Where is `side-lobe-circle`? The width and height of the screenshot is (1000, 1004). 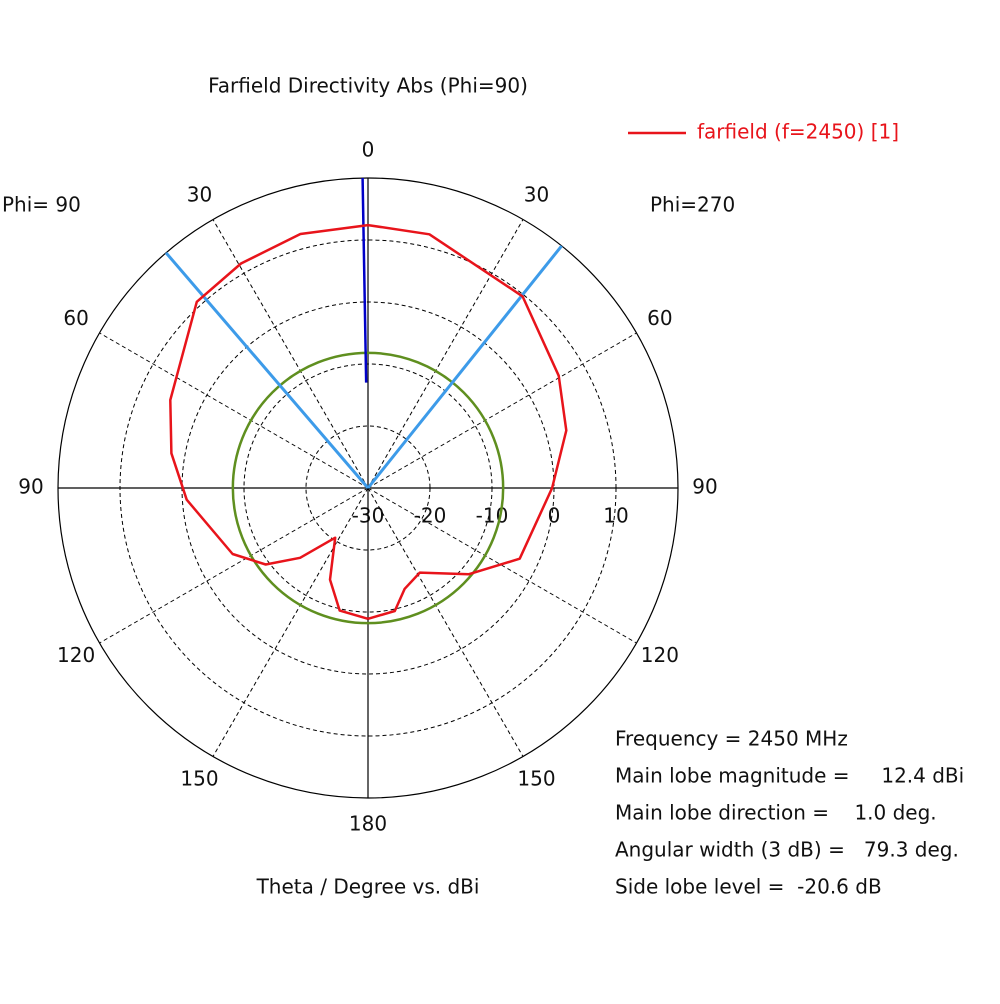
side-lobe-circle is located at coordinates (368, 488).